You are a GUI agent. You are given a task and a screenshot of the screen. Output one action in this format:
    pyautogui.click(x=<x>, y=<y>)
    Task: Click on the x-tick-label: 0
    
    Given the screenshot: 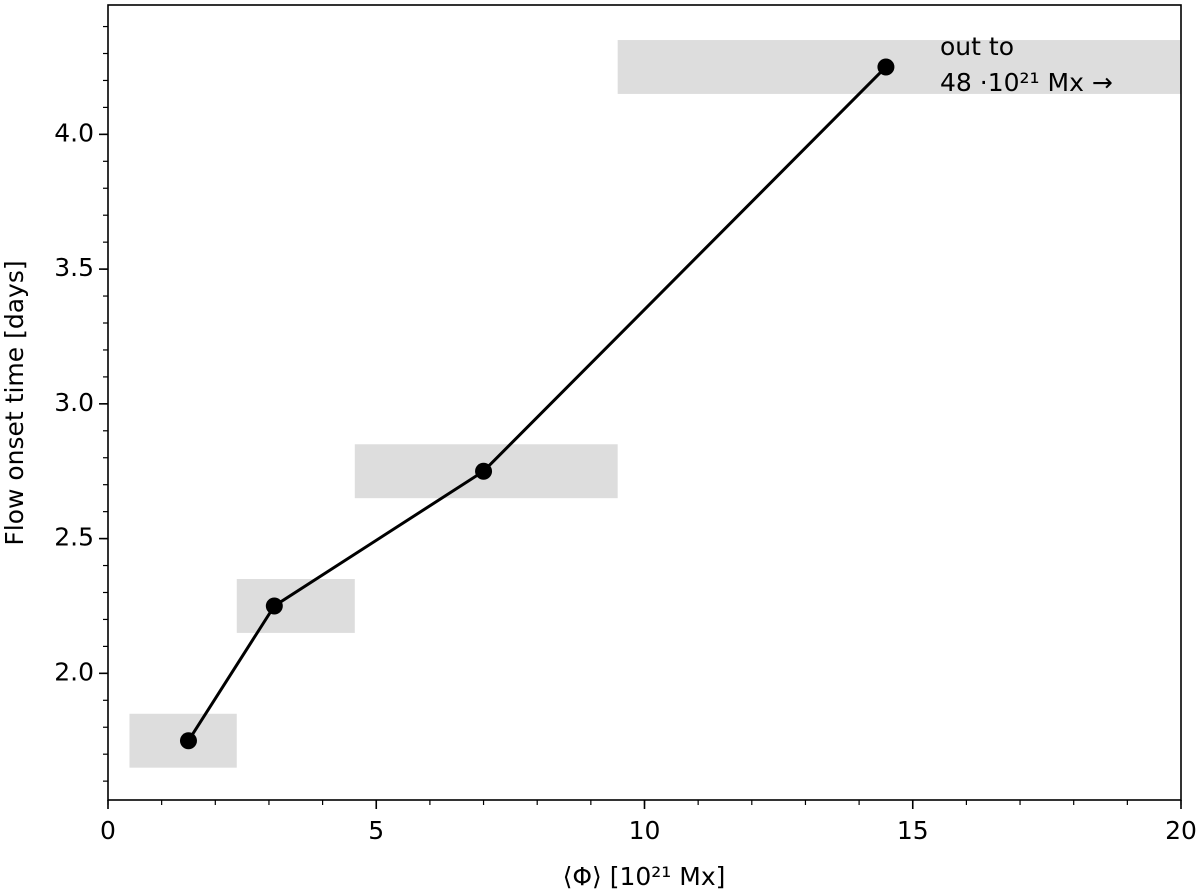 What is the action you would take?
    pyautogui.click(x=108, y=830)
    